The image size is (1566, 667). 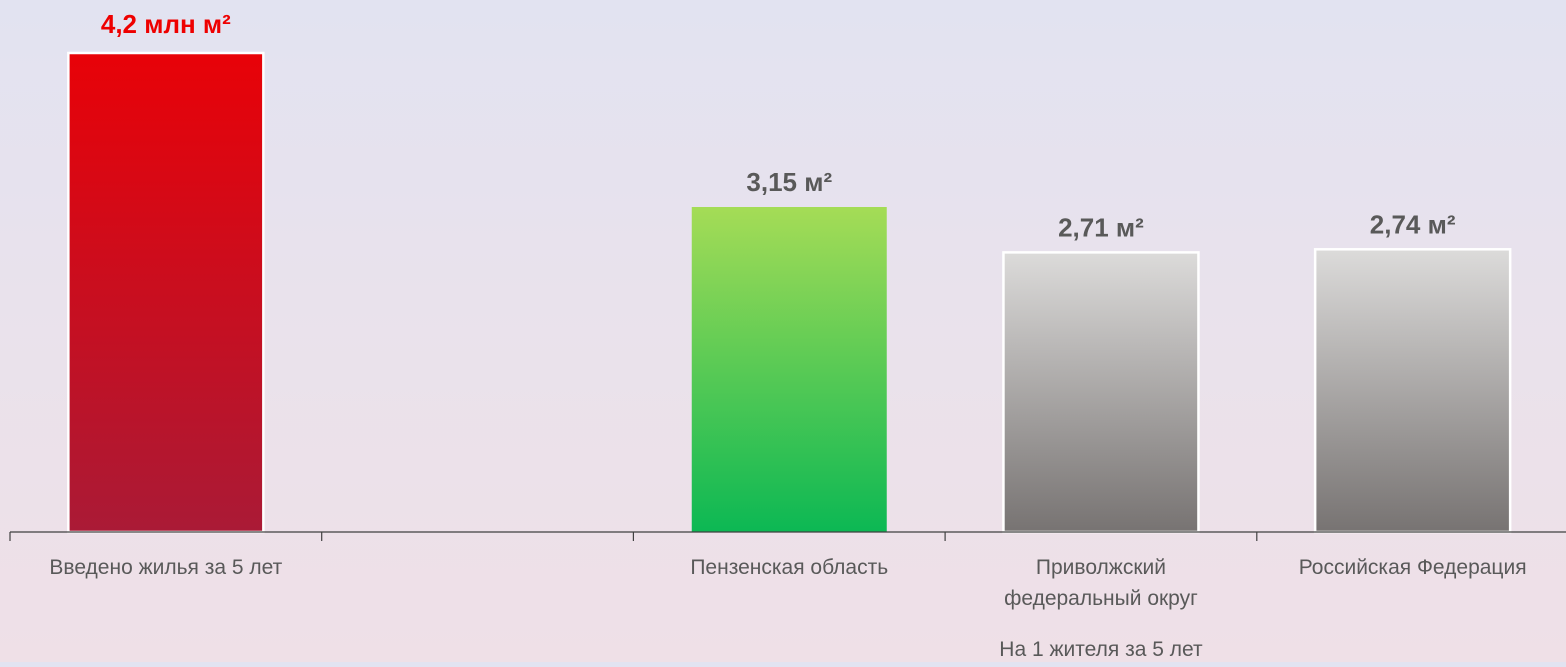 I want to click on data-label: 4,2 млн м², so click(x=166, y=24).